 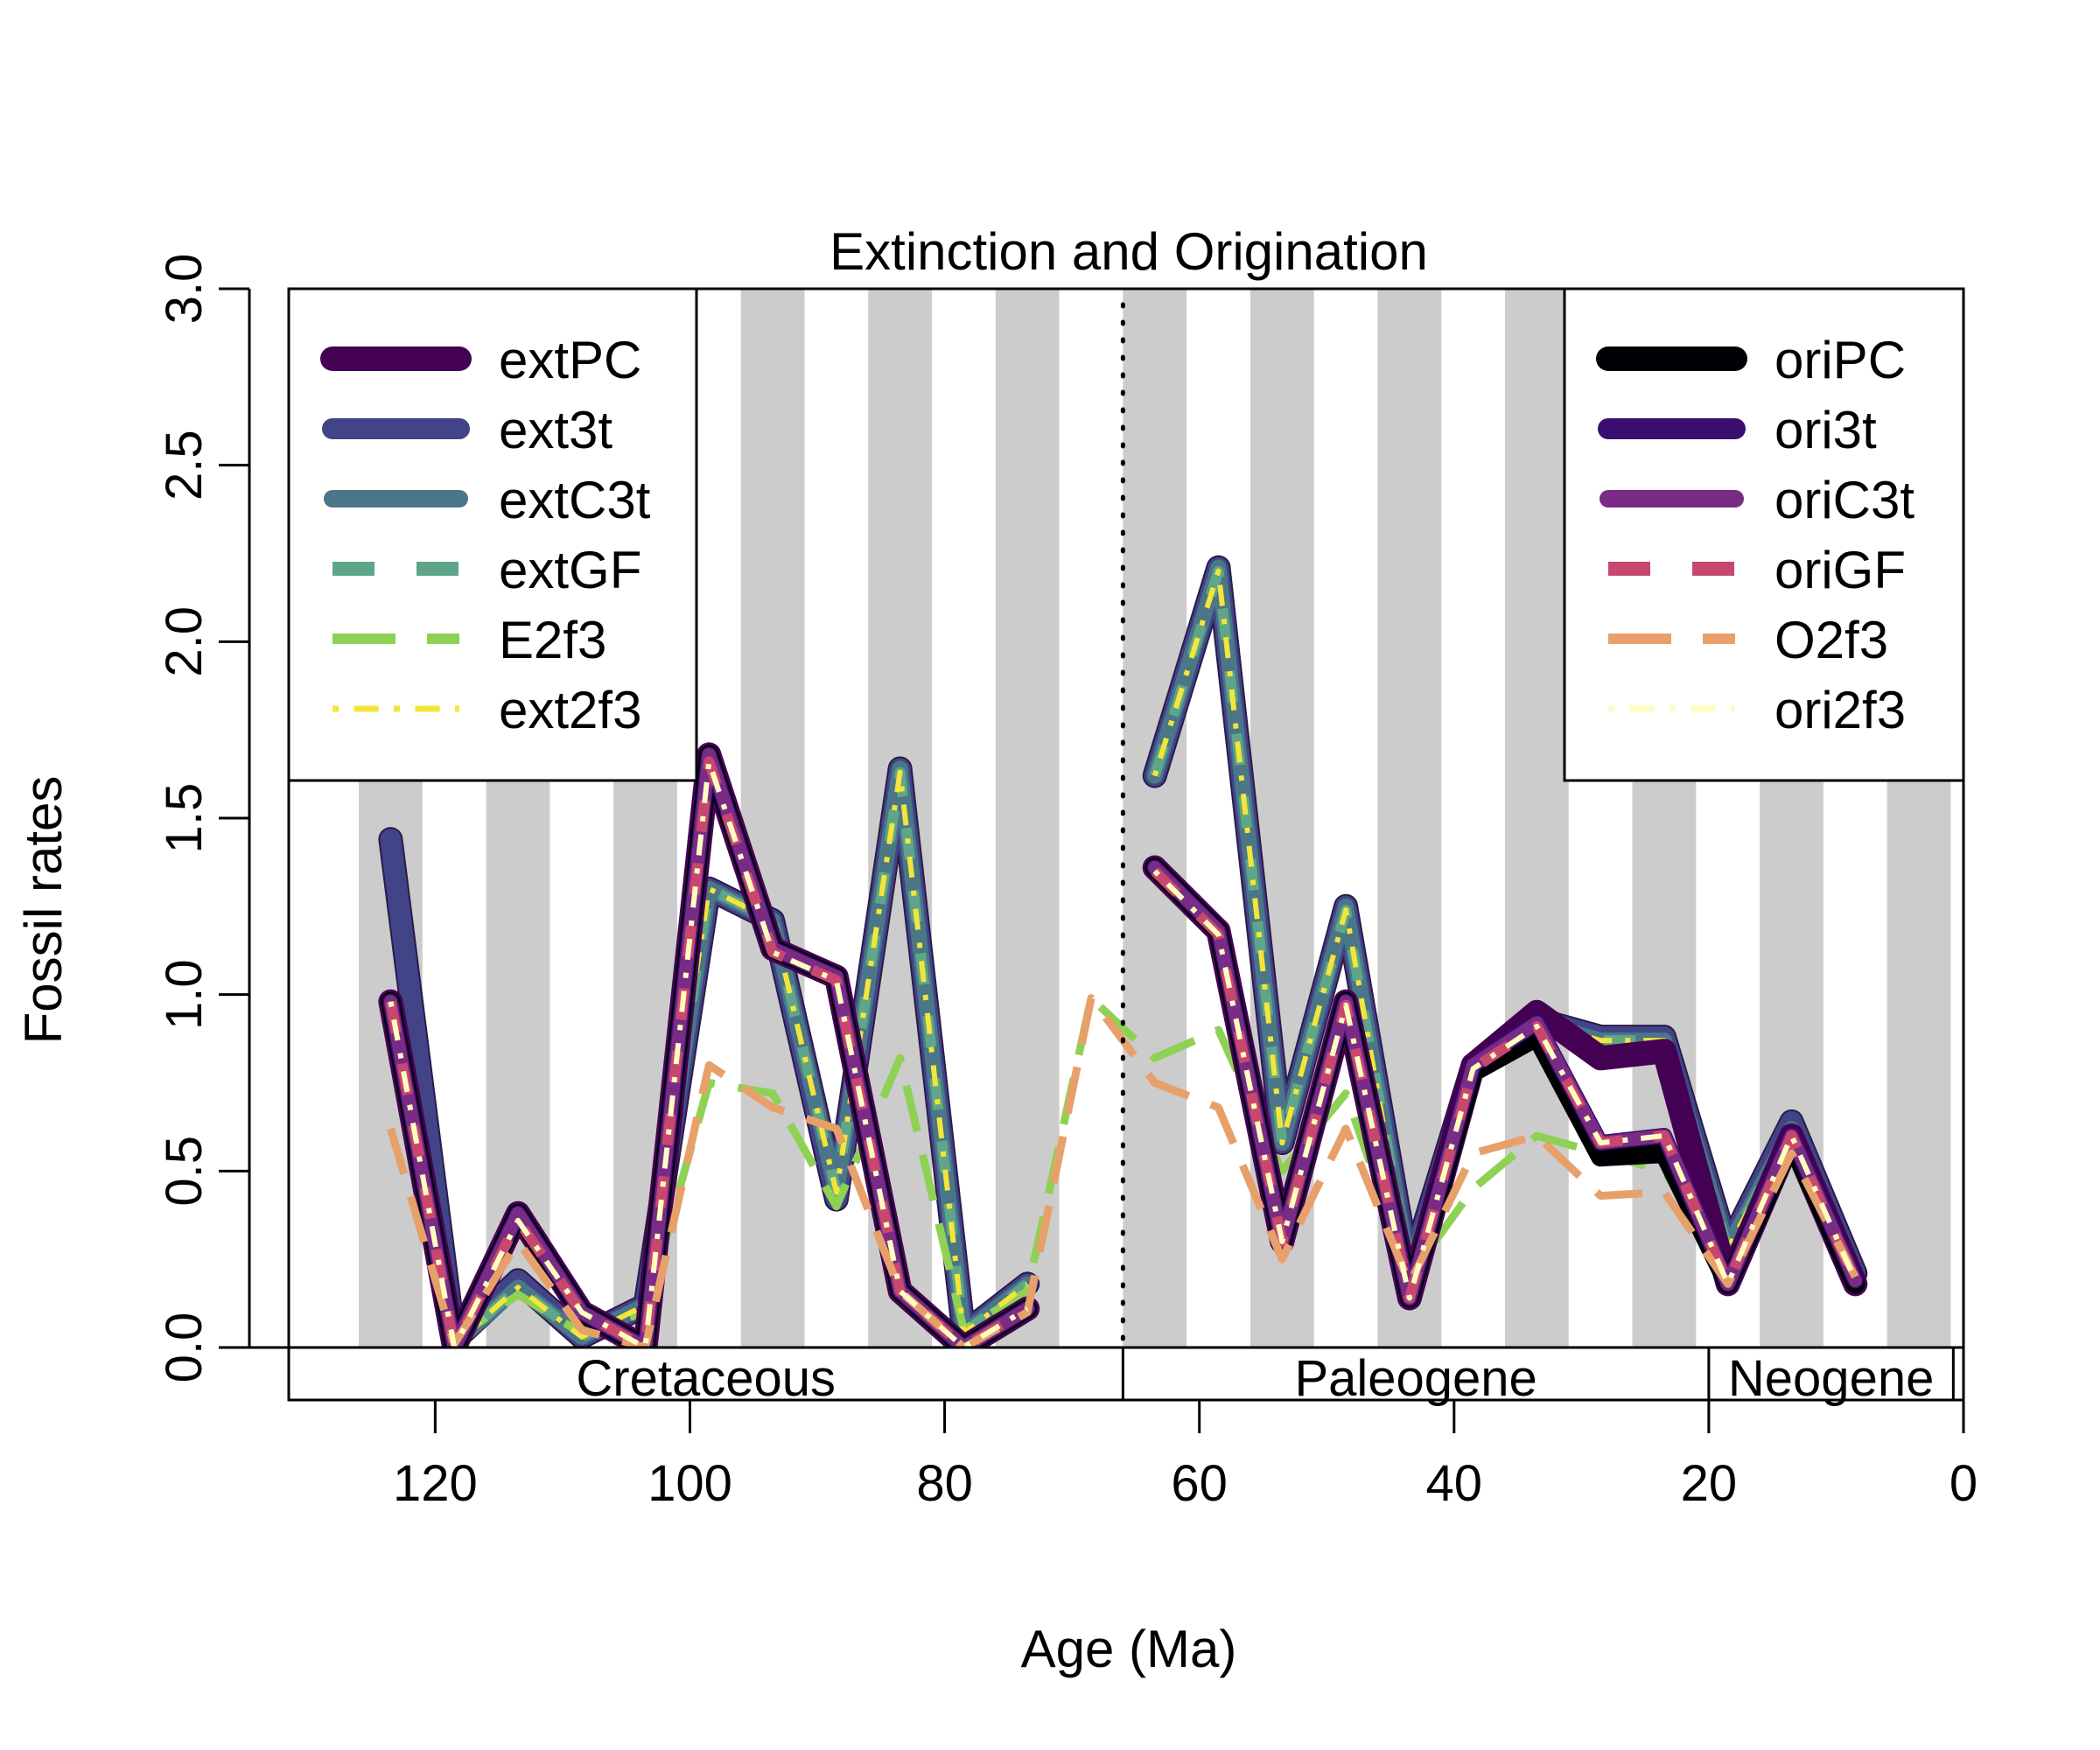 What do you see at coordinates (184, 818) in the screenshot?
I see `y-tick-label-3: 1.5` at bounding box center [184, 818].